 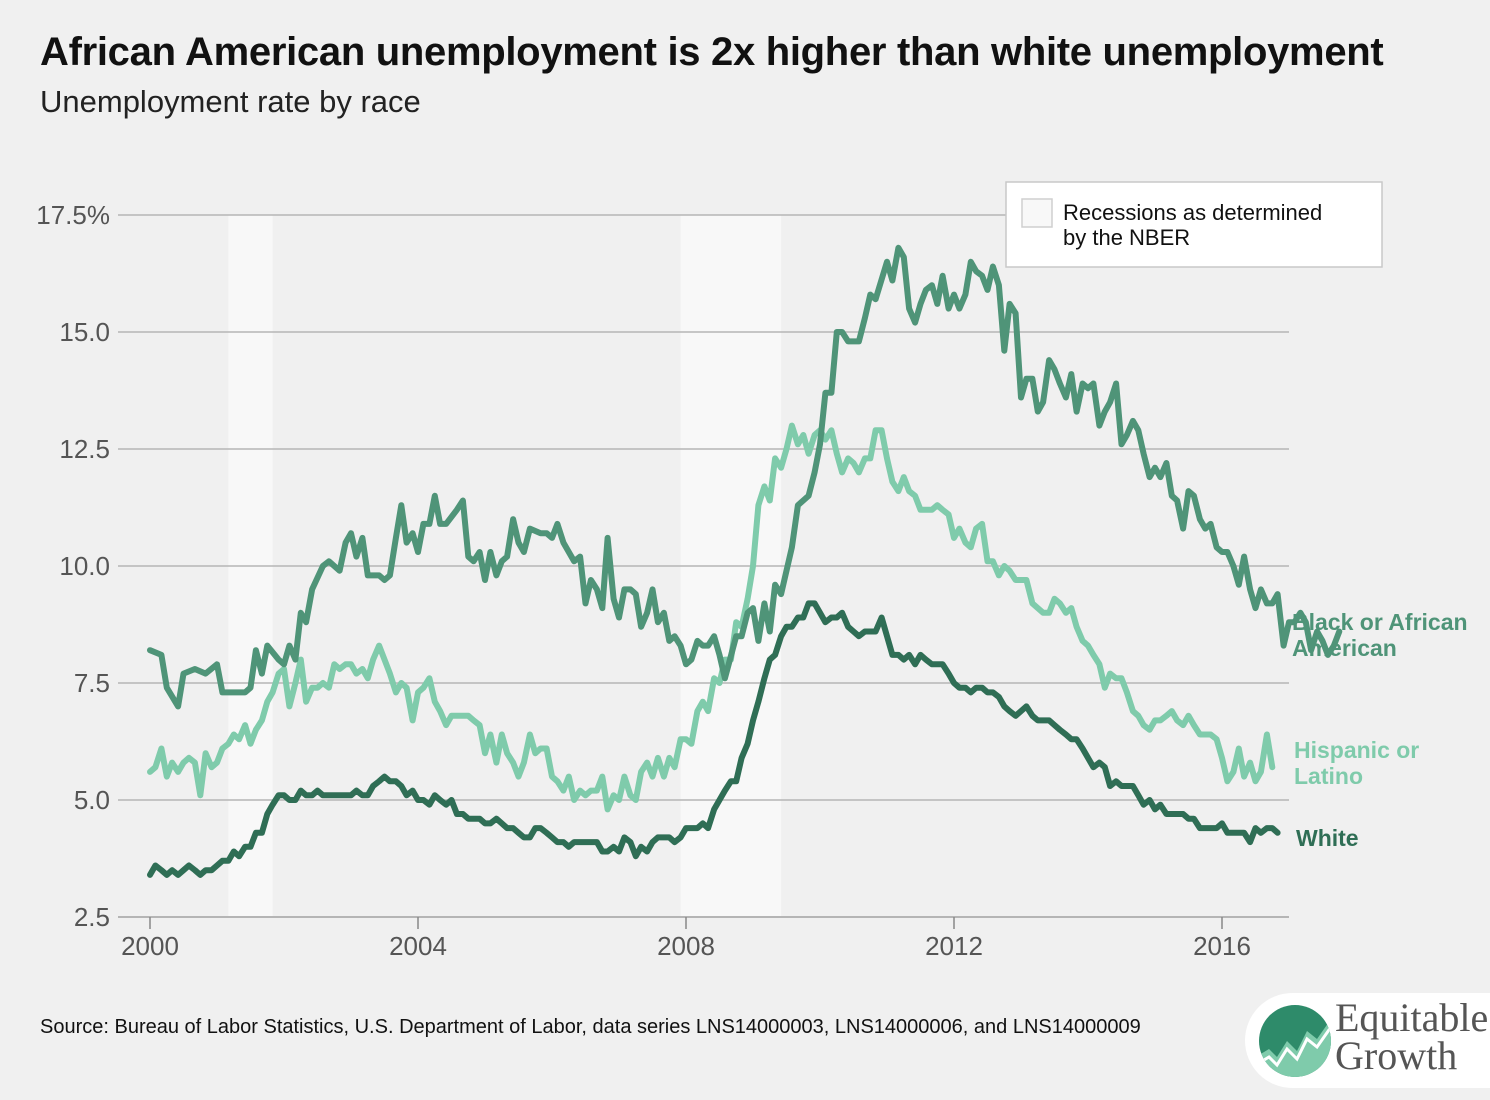 I want to click on logo-wordmark: Equitable Growth, so click(x=1412, y=1036).